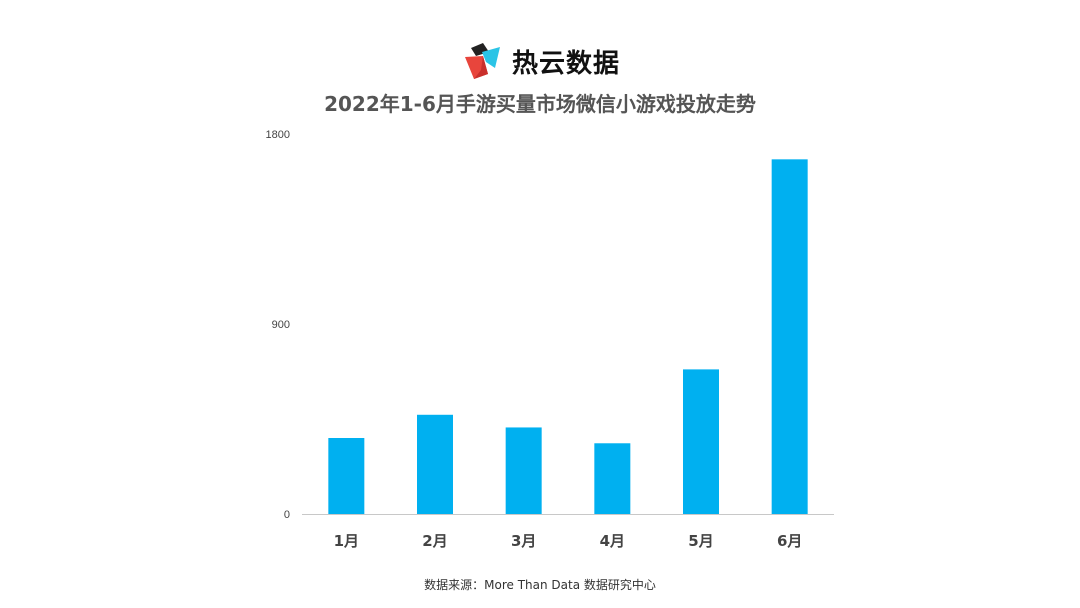  I want to click on y-axis-ticks: 0 900 1800, so click(278, 325).